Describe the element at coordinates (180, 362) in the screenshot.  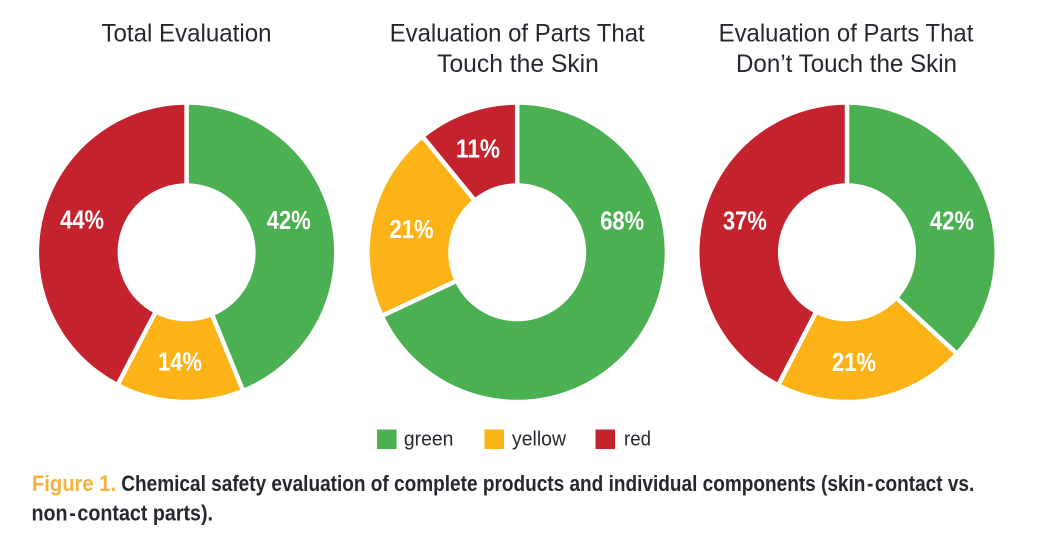
I see `svg-text: 14%` at that location.